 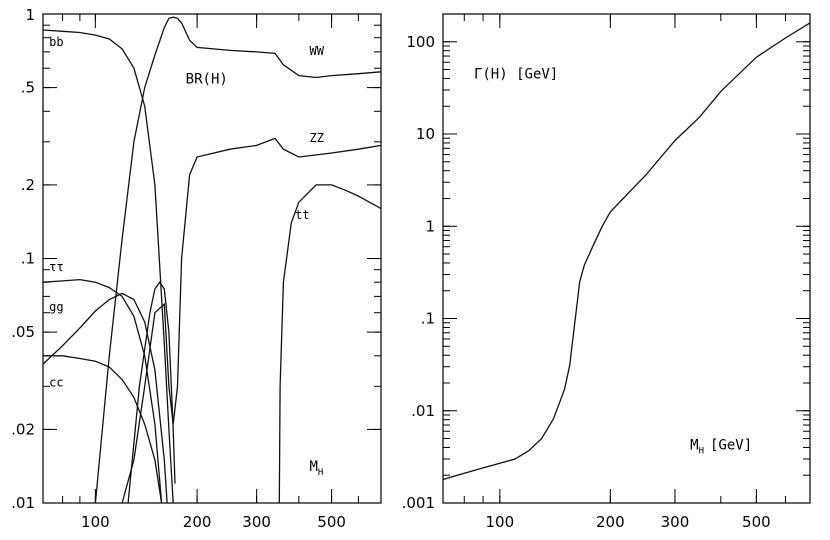 I want to click on x-axis-label: MH, so click(x=316, y=468).